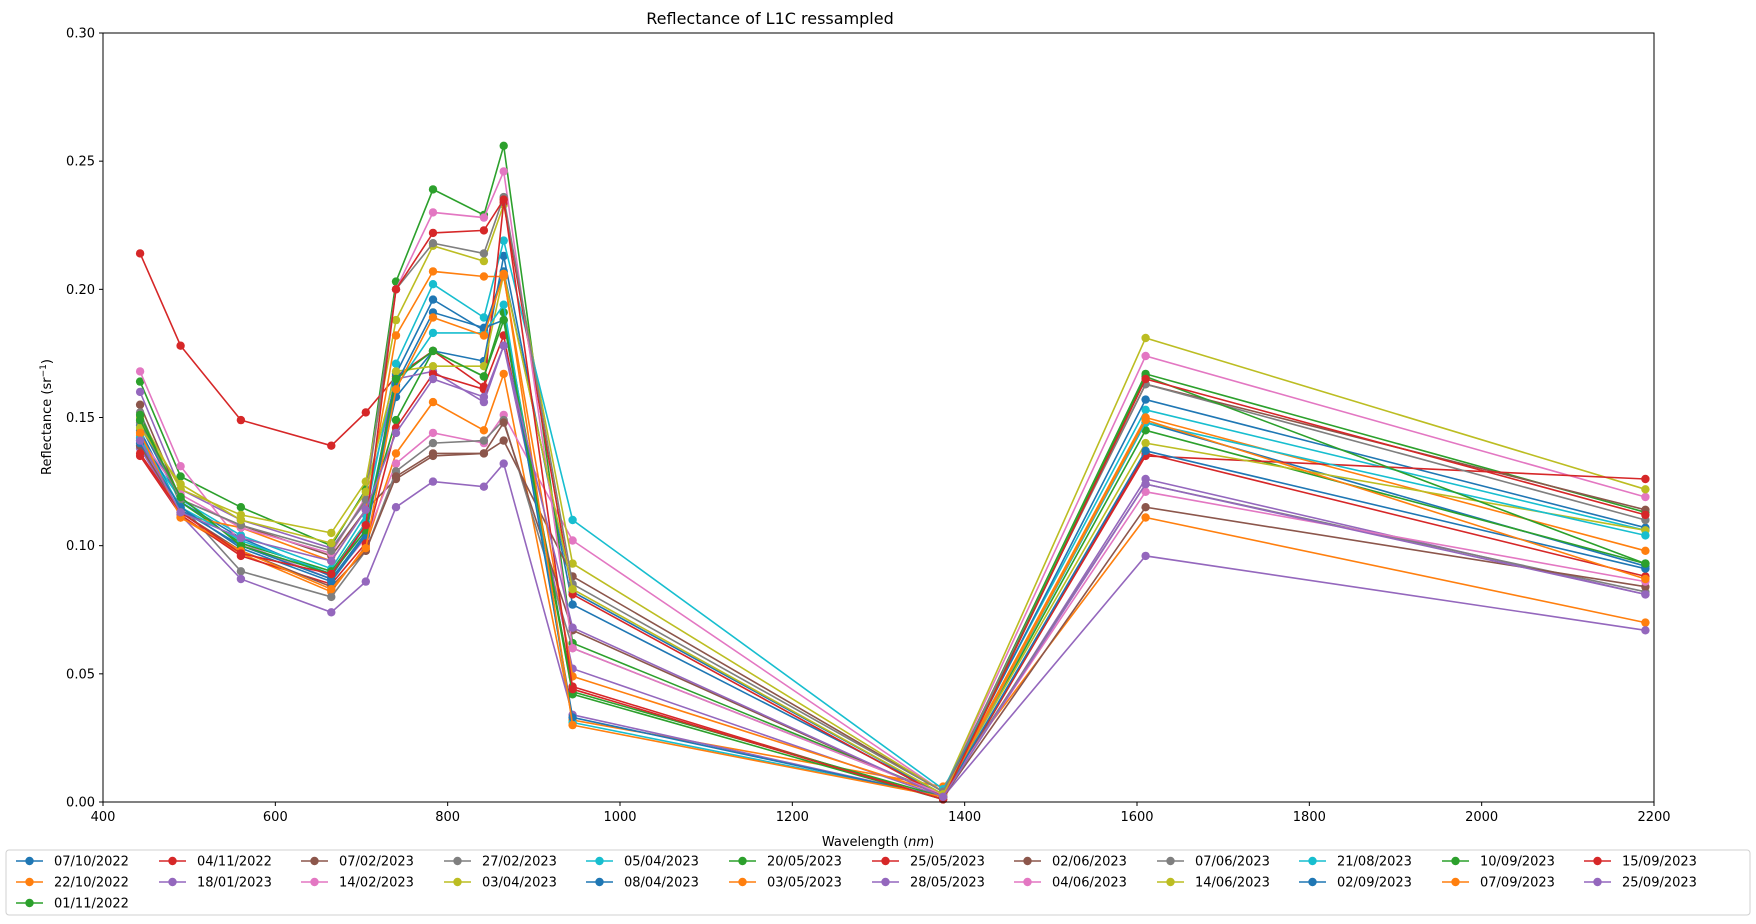  What do you see at coordinates (964, 817) in the screenshot?
I see `x-tick-label: 1400` at bounding box center [964, 817].